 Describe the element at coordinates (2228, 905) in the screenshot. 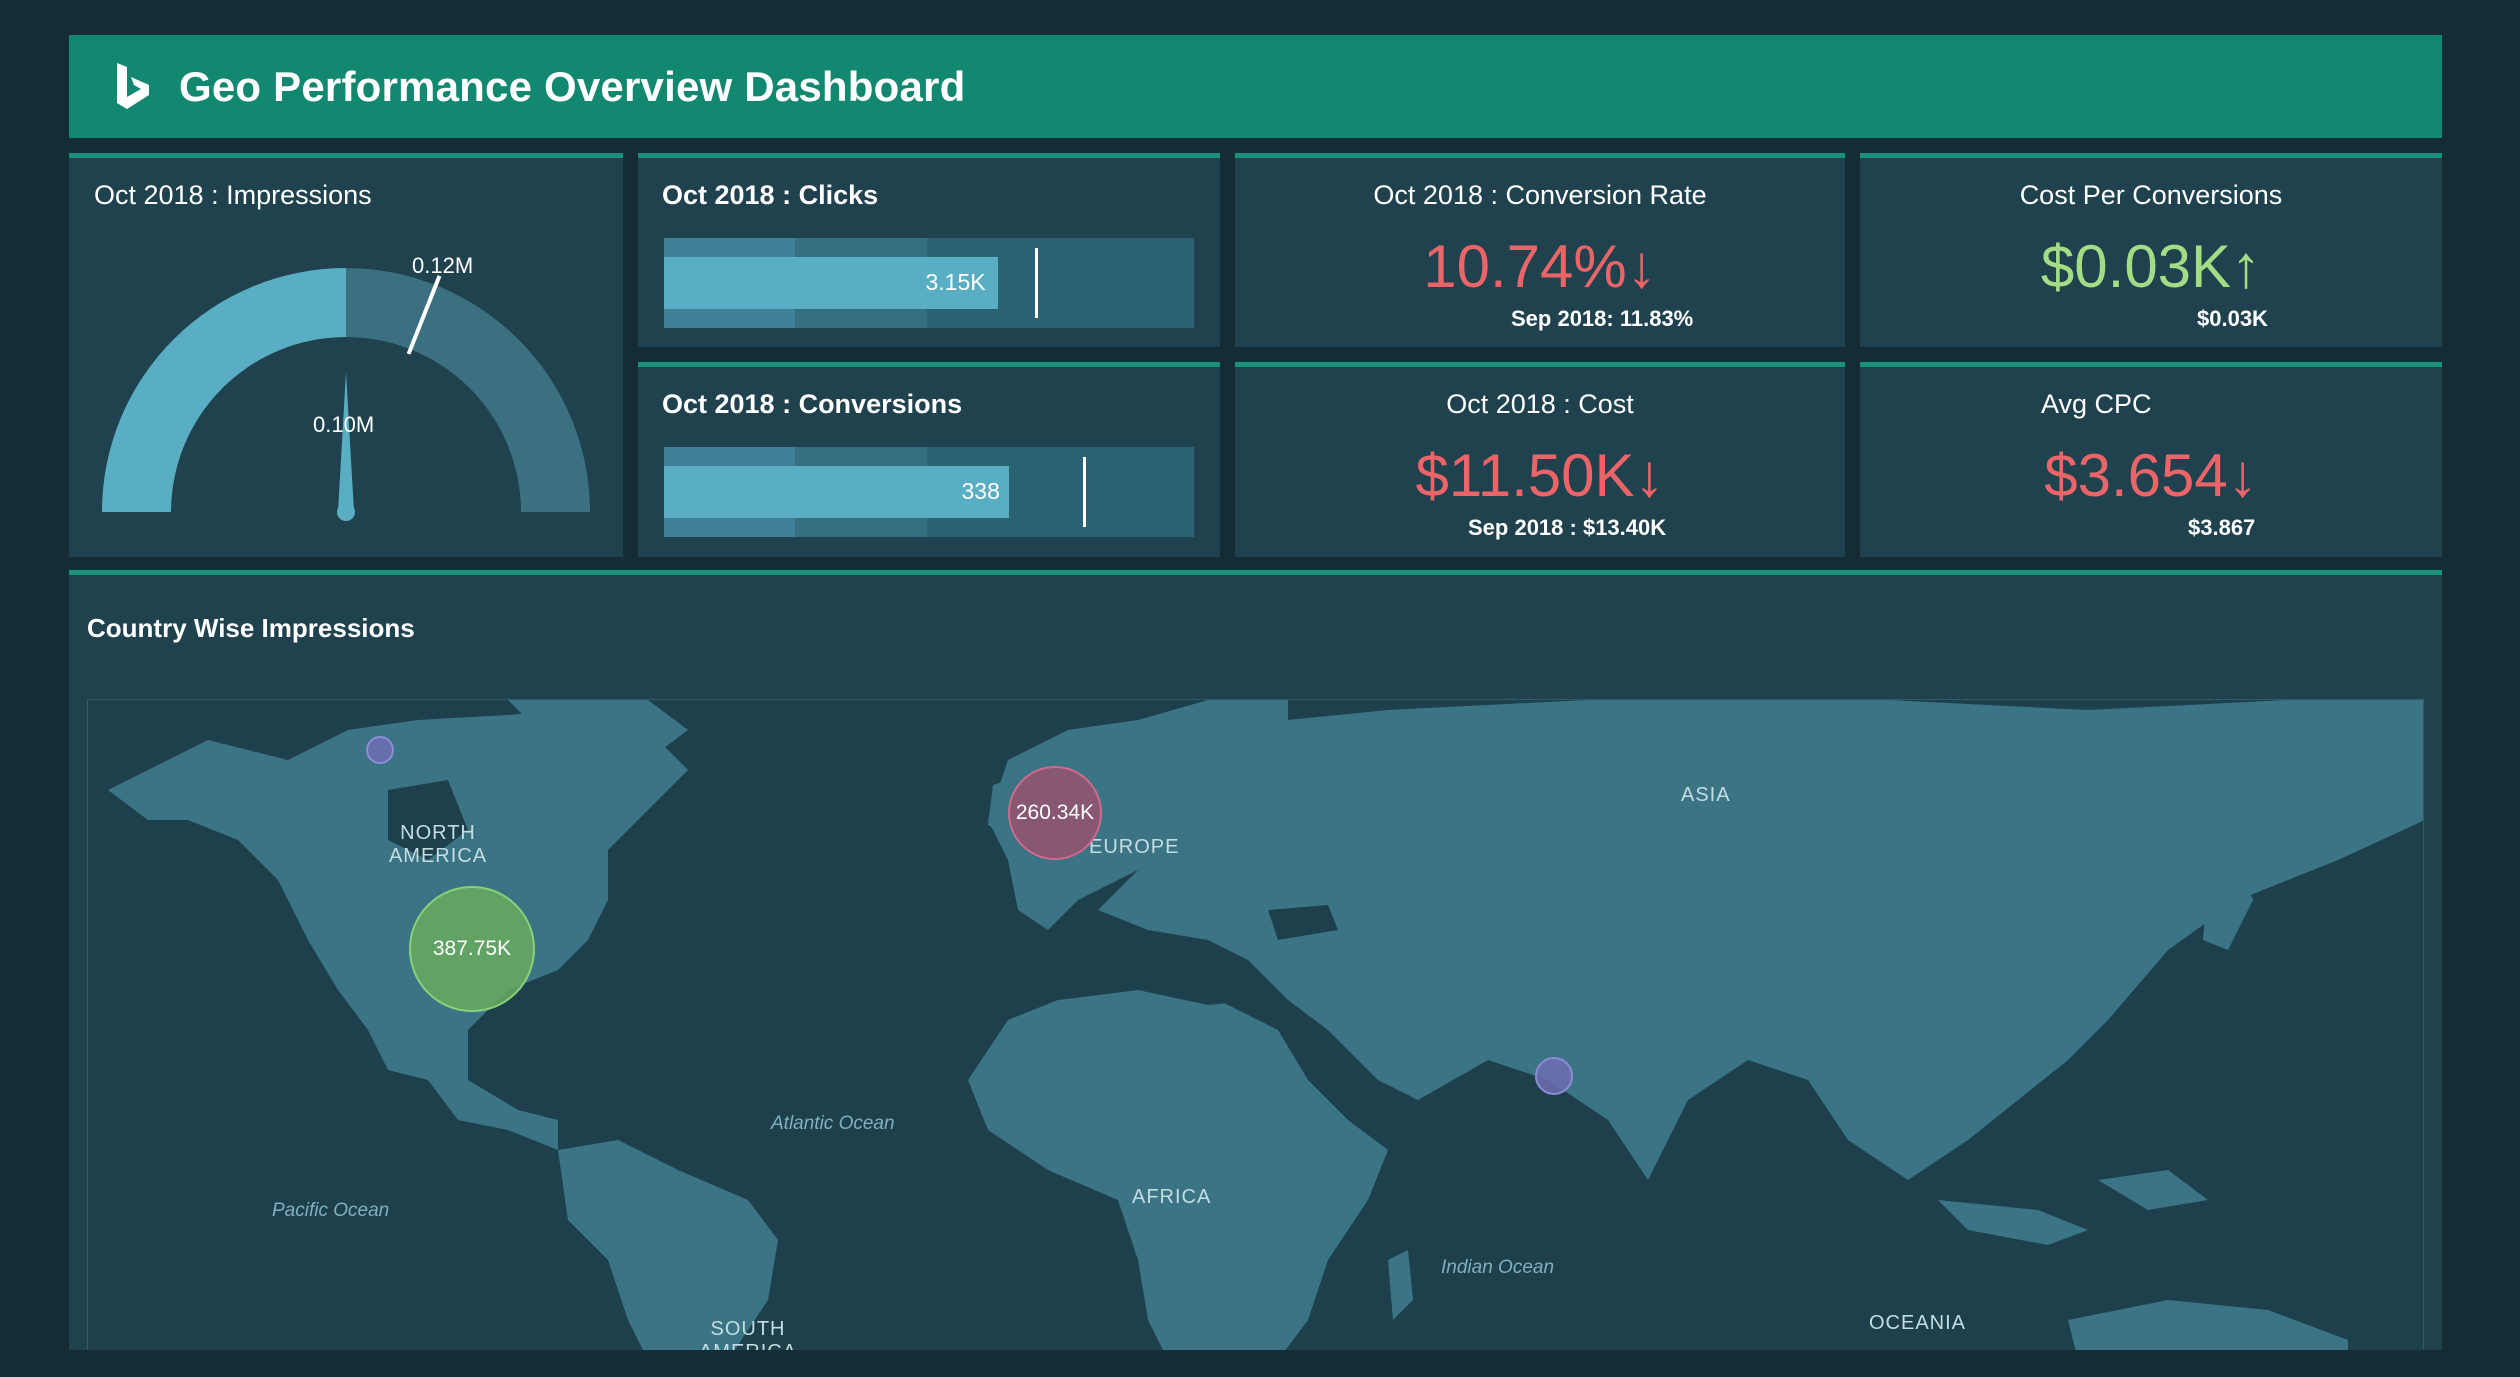

I see `japan-shape` at that location.